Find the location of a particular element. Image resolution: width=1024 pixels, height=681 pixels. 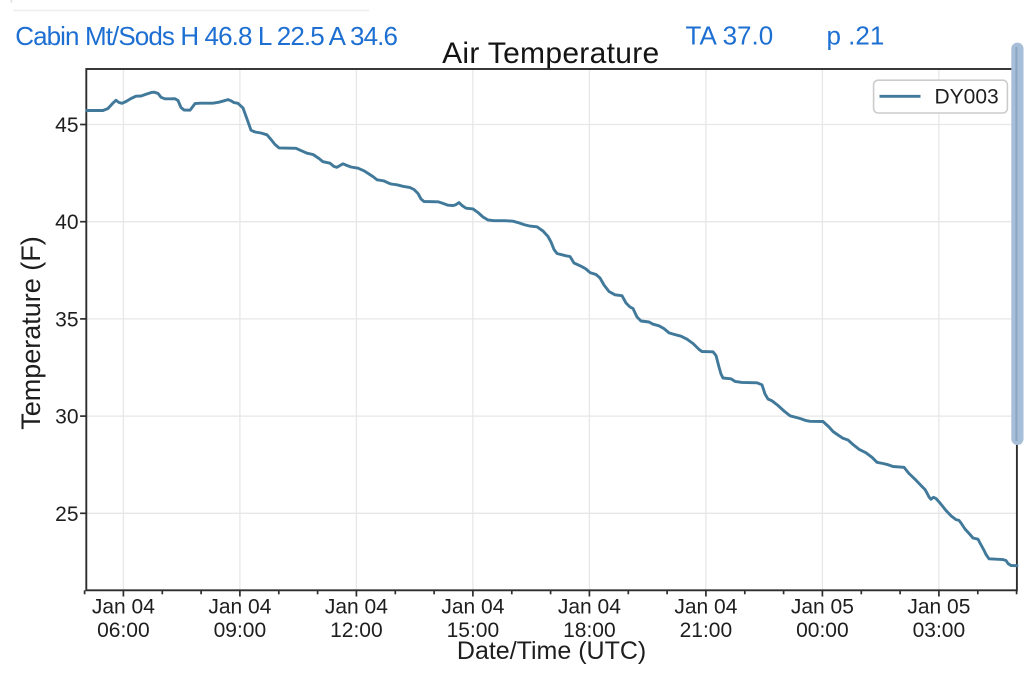

svg-text: 21:00 is located at coordinates (706, 630).